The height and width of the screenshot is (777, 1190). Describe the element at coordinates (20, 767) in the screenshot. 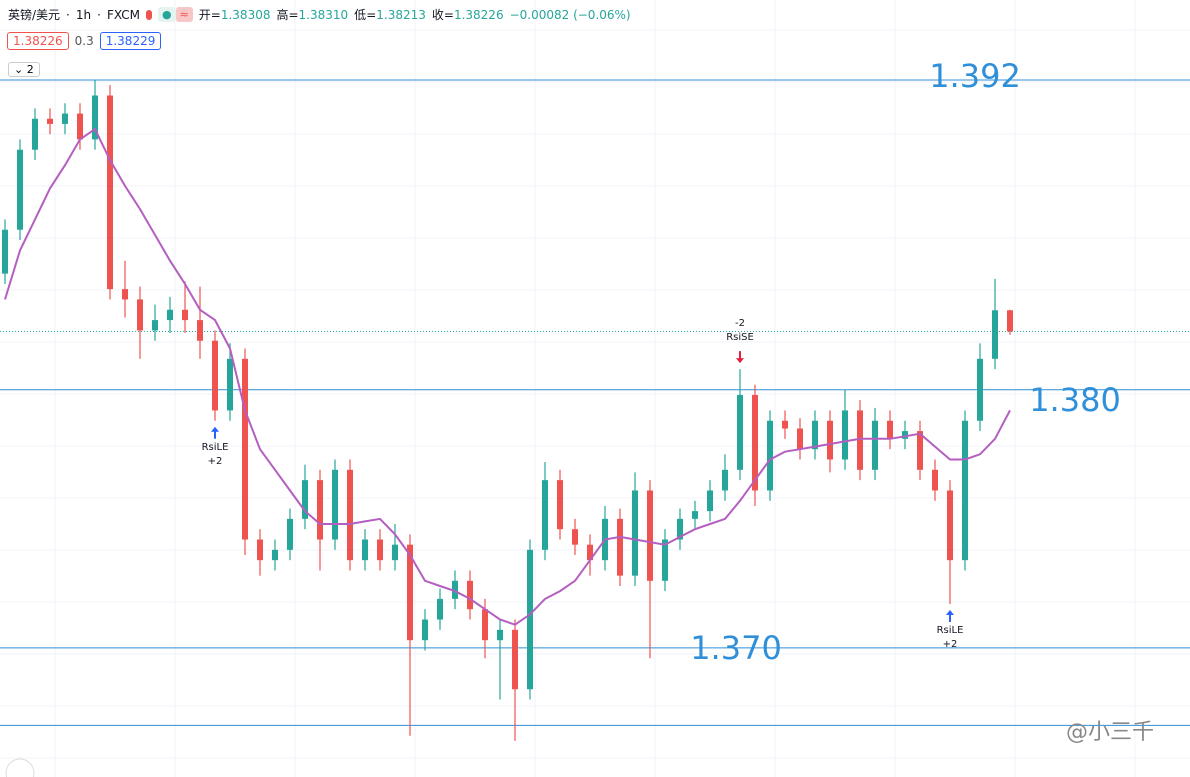

I see `logo` at that location.